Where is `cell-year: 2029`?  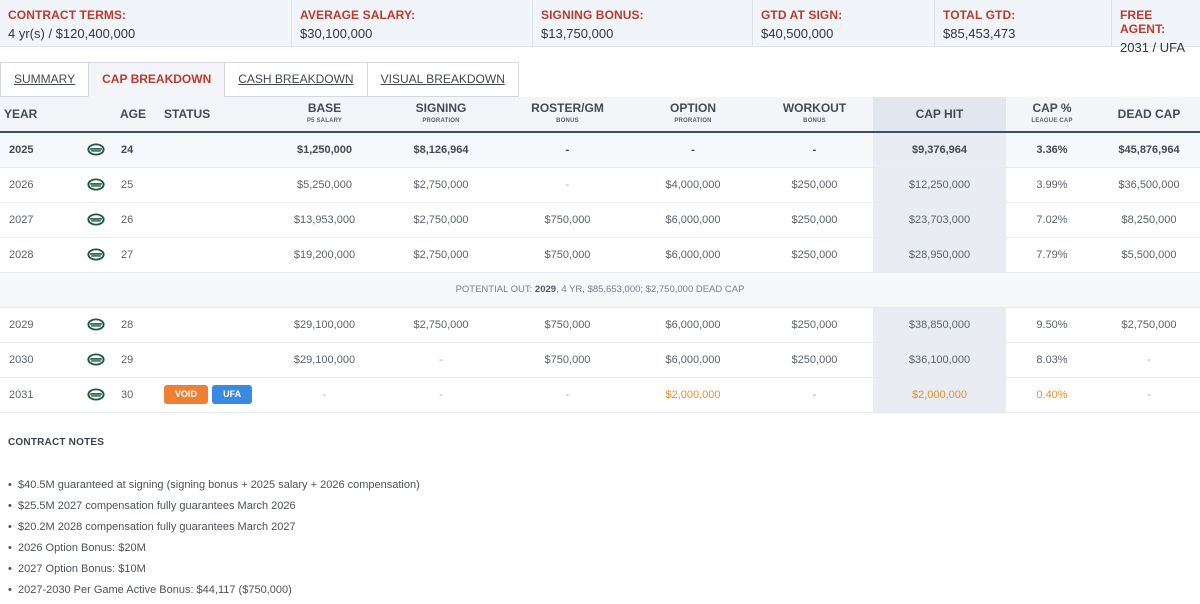
cell-year: 2029 is located at coordinates (21, 324).